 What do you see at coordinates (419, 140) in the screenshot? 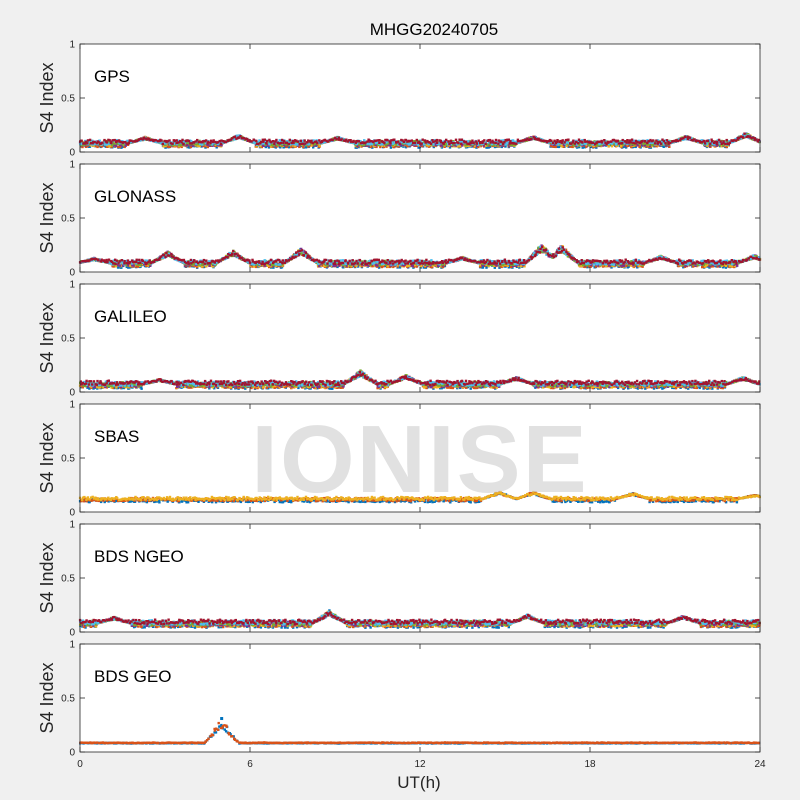
I see `data-points` at bounding box center [419, 140].